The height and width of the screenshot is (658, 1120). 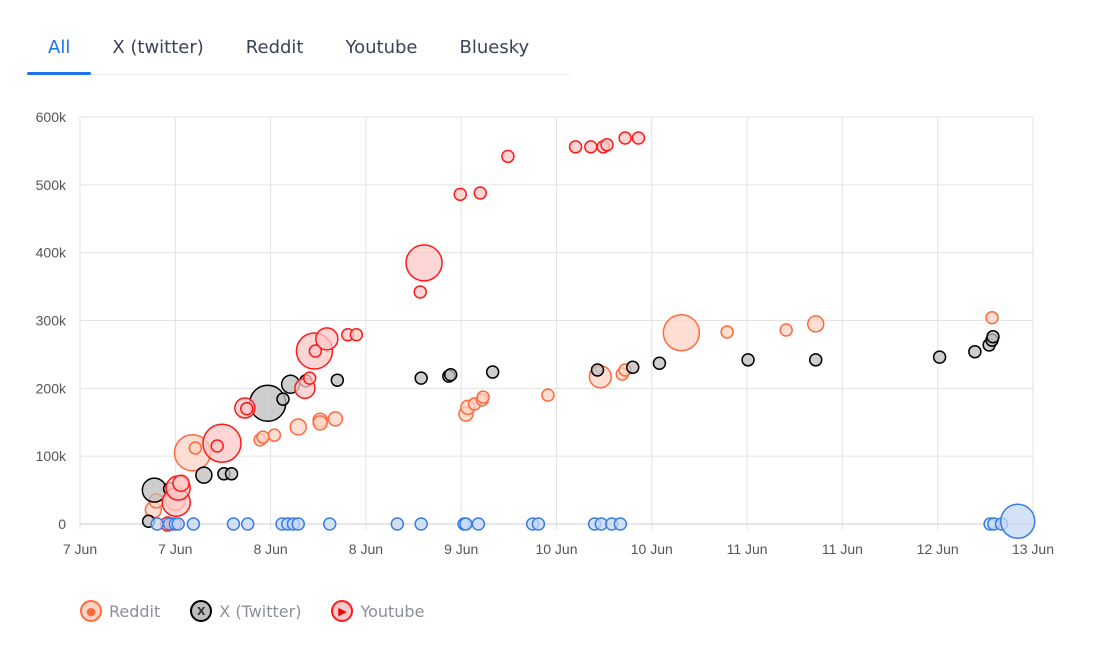 What do you see at coordinates (274, 47) in the screenshot?
I see `tab-reddit: Reddit` at bounding box center [274, 47].